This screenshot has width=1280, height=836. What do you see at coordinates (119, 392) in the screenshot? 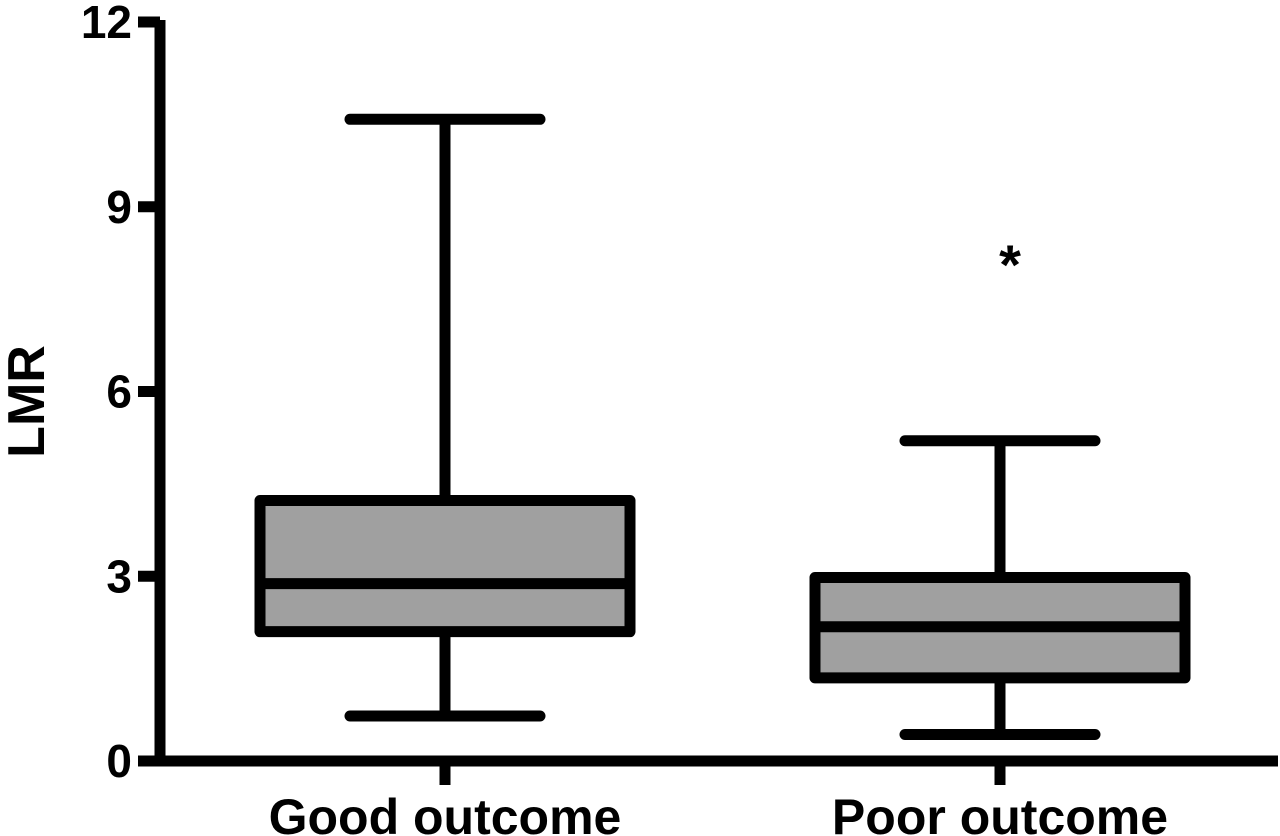
I see `y-tick-label: 6` at bounding box center [119, 392].